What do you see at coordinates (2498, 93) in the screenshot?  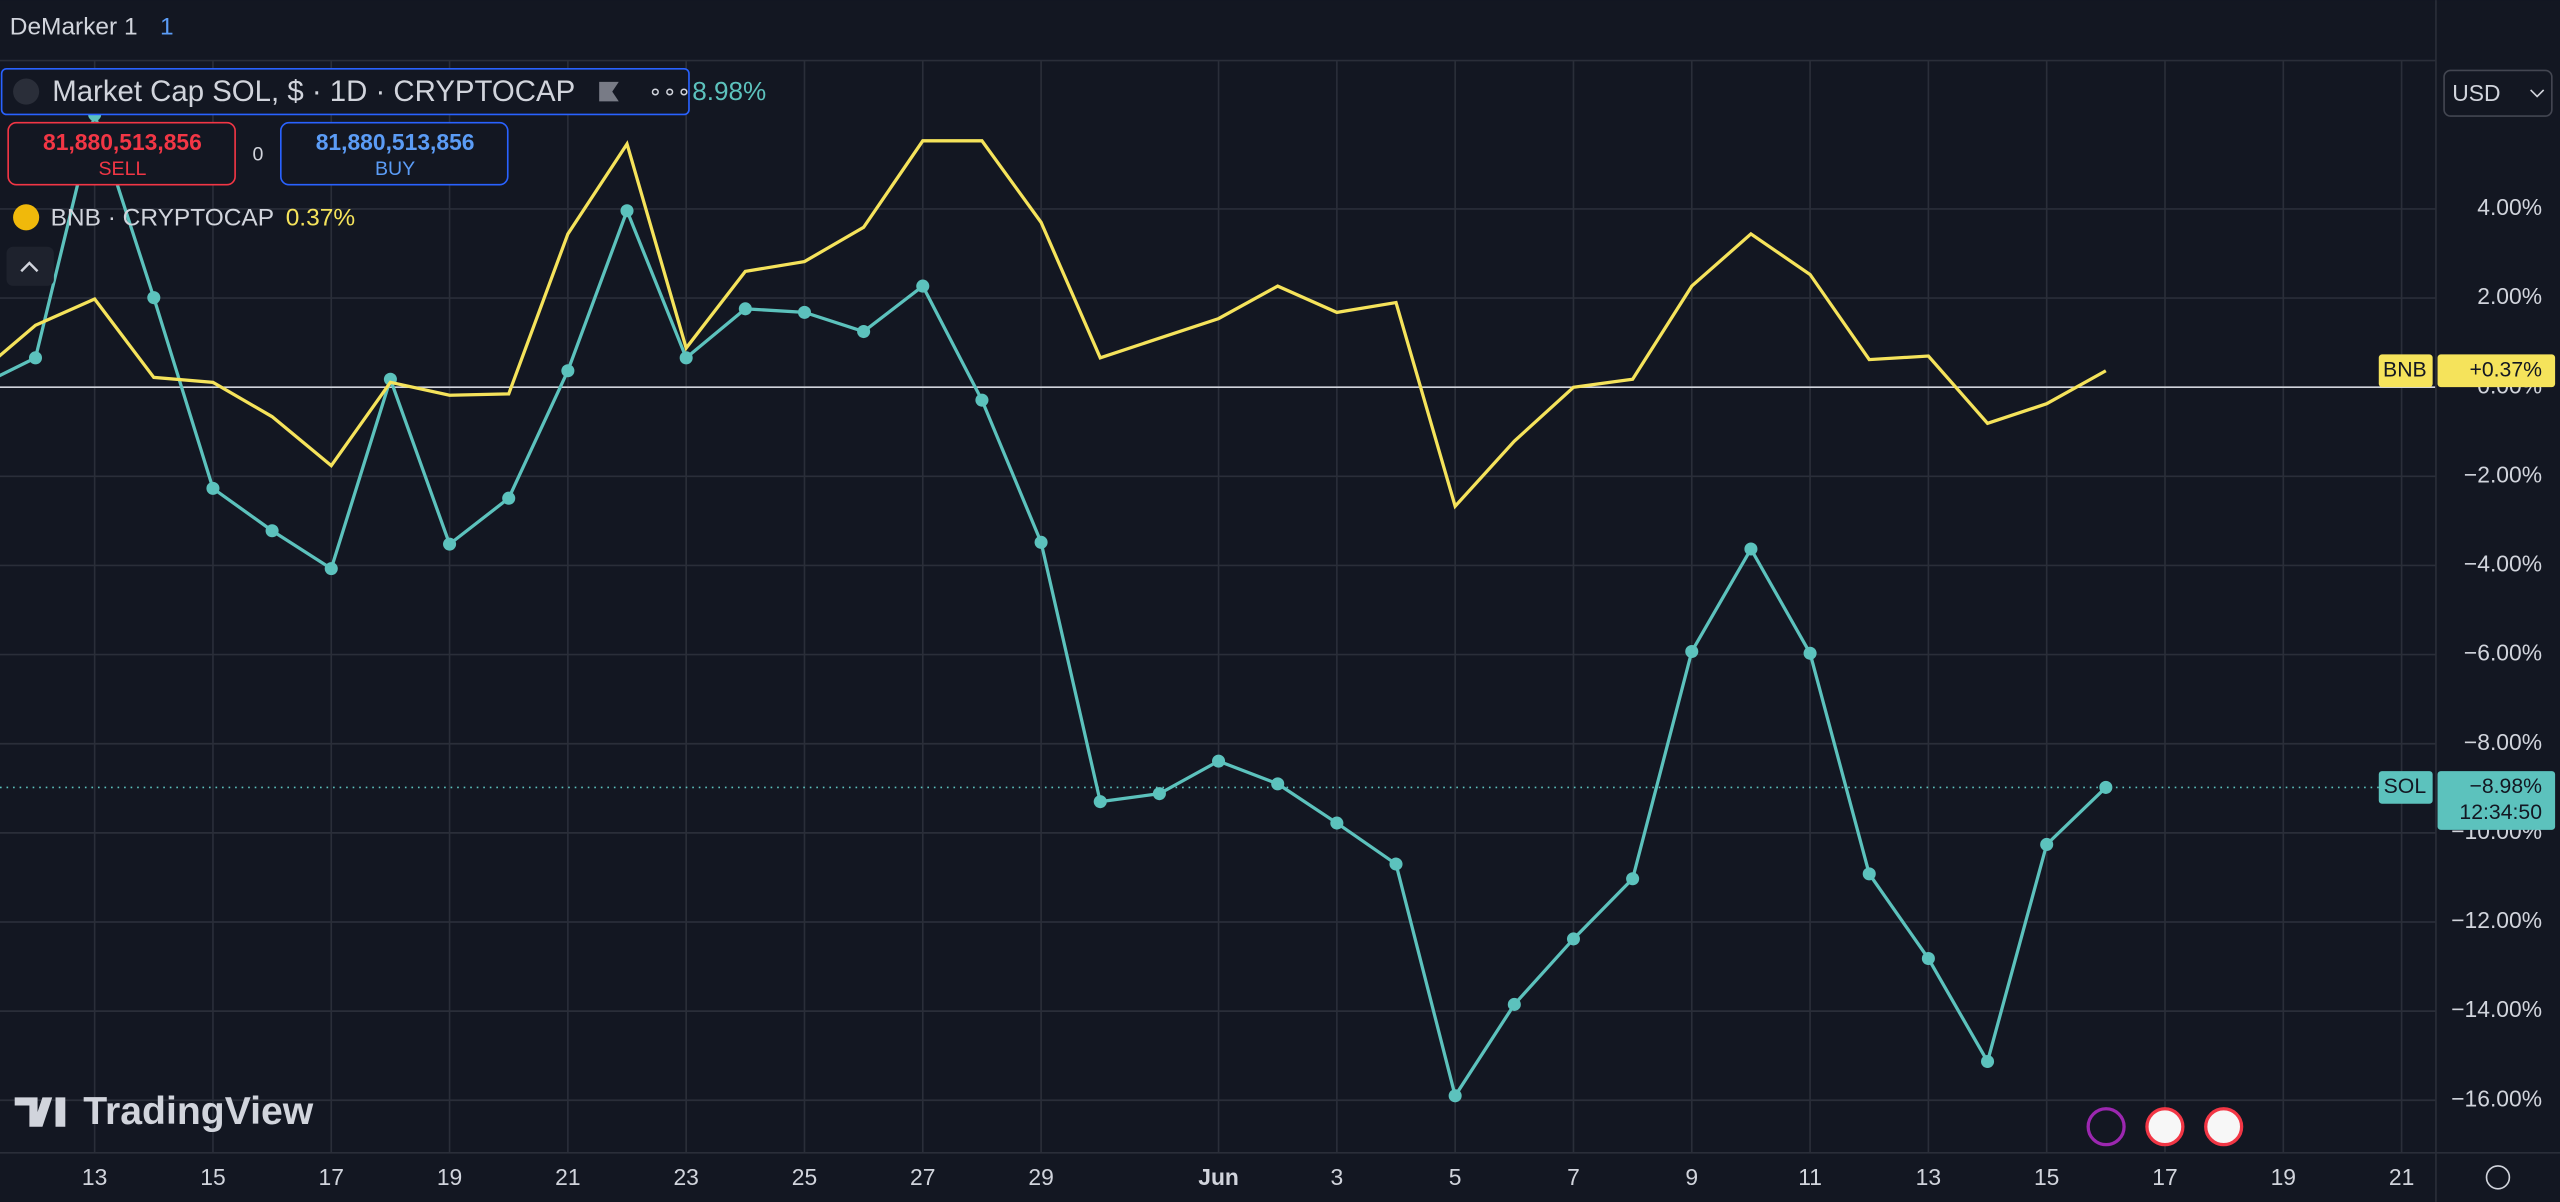 I see `currency-select` at bounding box center [2498, 93].